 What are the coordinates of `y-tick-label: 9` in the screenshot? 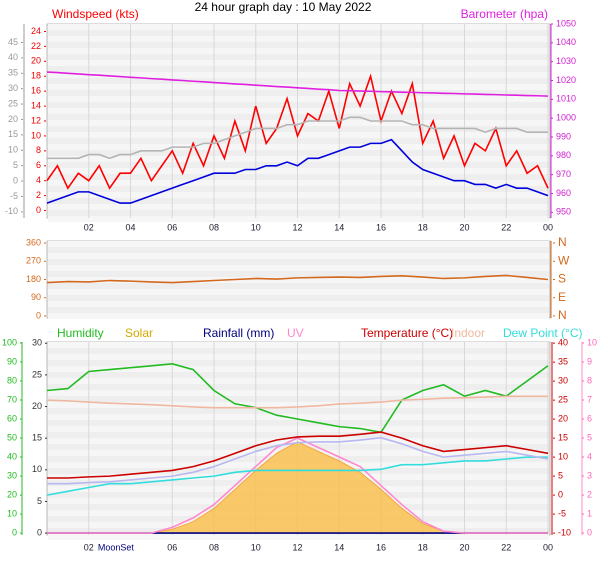 It's located at (589, 361).